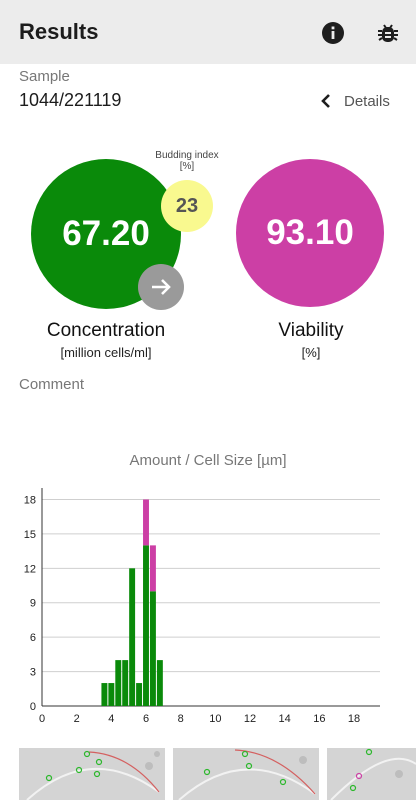 The image size is (416, 800). I want to click on x-tick-label: 12, so click(250, 719).